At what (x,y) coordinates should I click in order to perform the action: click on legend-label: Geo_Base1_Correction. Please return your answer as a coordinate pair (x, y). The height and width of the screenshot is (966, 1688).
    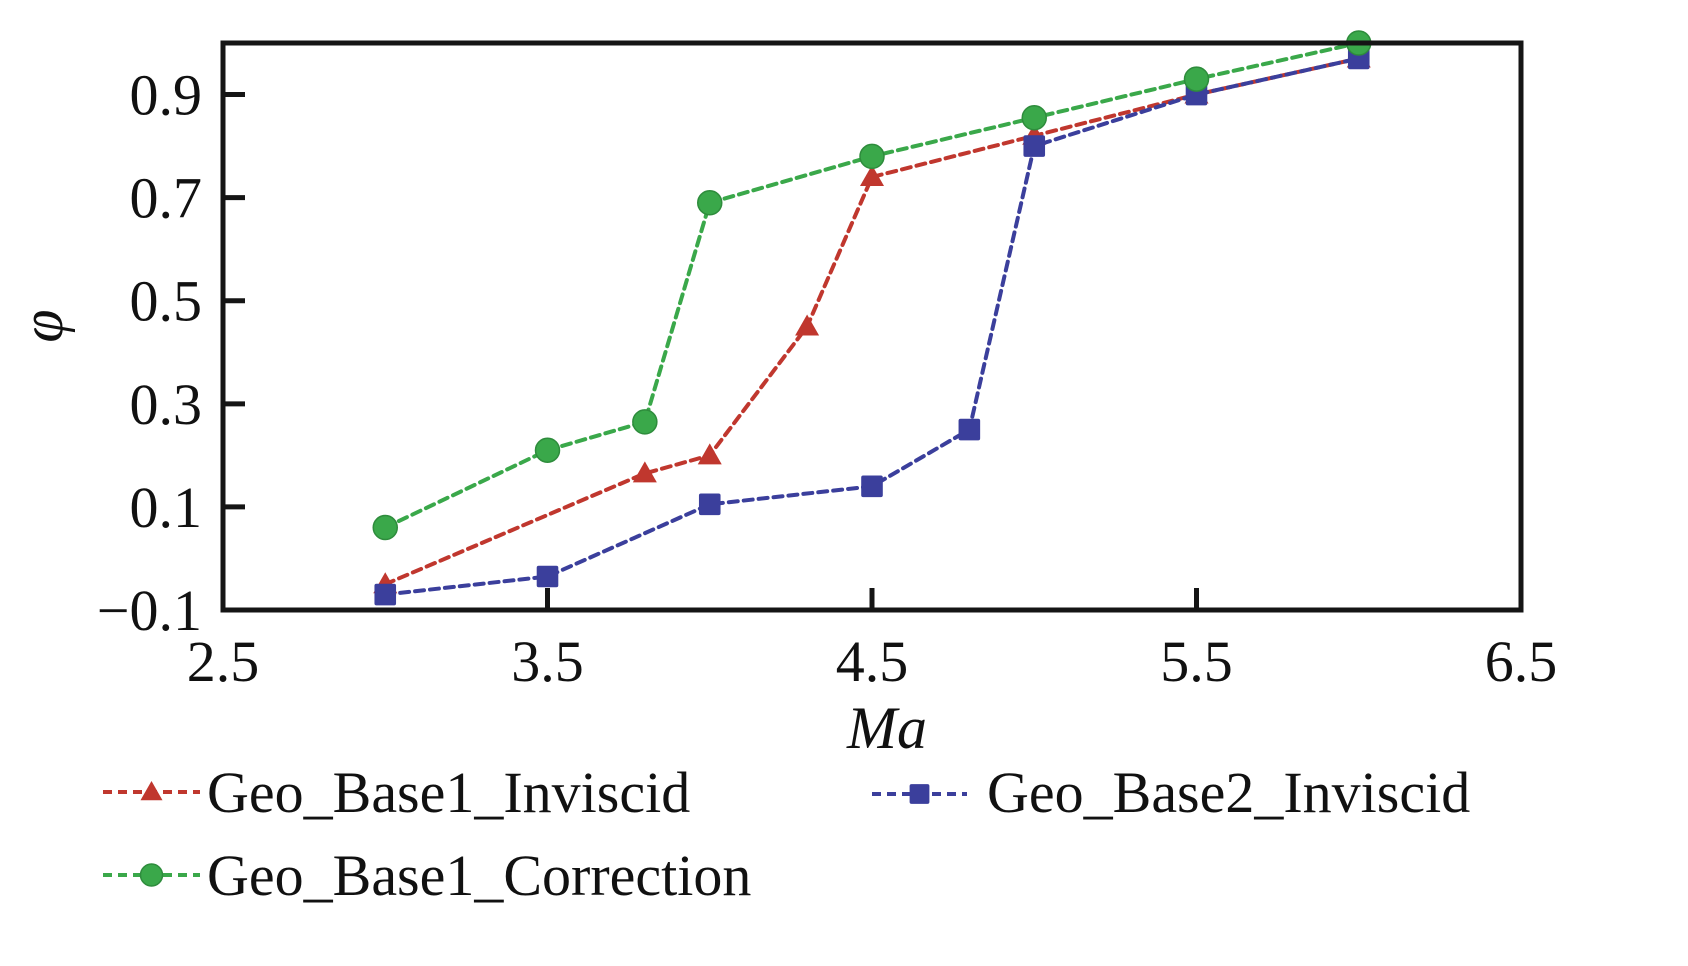
    Looking at the image, I should click on (479, 875).